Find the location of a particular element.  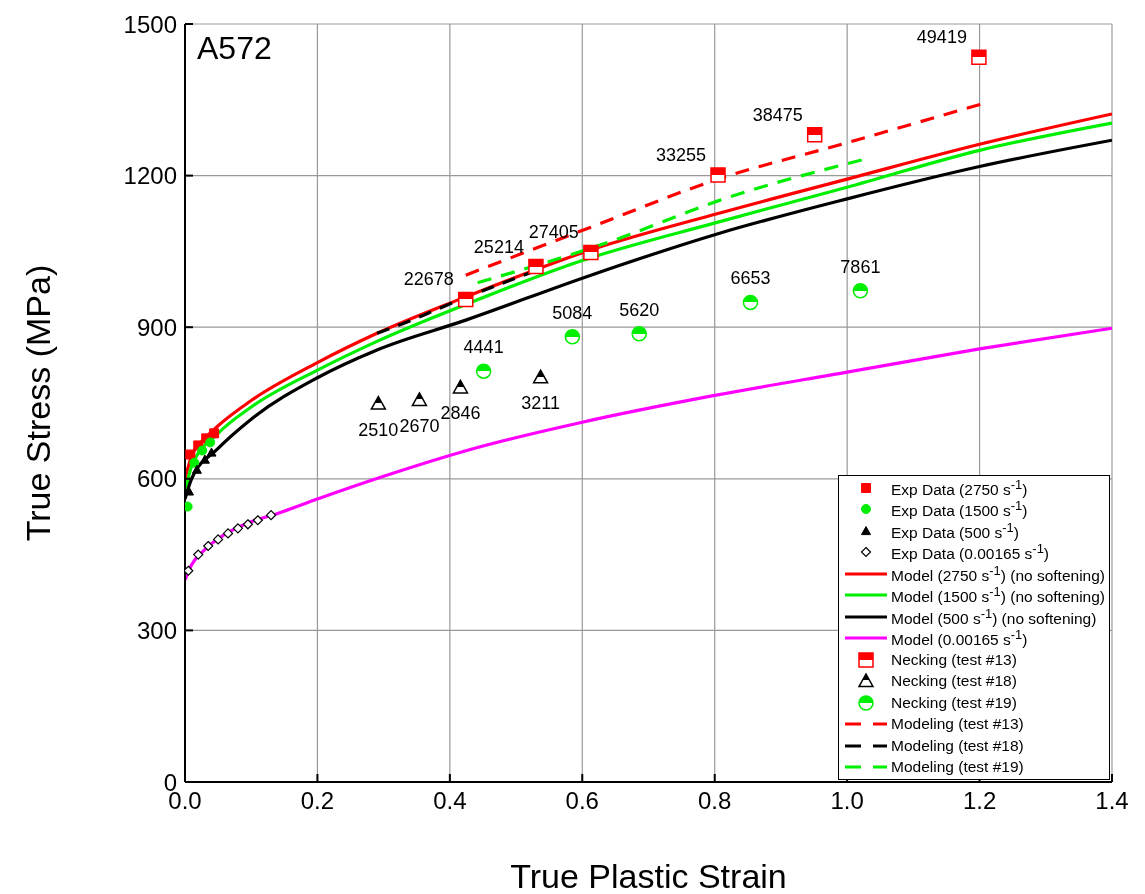

annotation: 25214 is located at coordinates (498, 246).